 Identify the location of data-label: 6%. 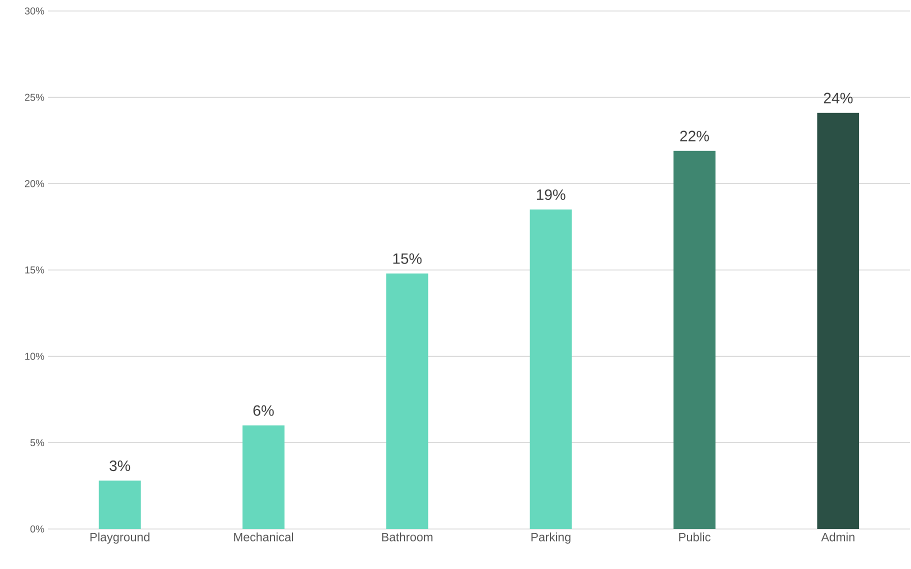
(263, 410).